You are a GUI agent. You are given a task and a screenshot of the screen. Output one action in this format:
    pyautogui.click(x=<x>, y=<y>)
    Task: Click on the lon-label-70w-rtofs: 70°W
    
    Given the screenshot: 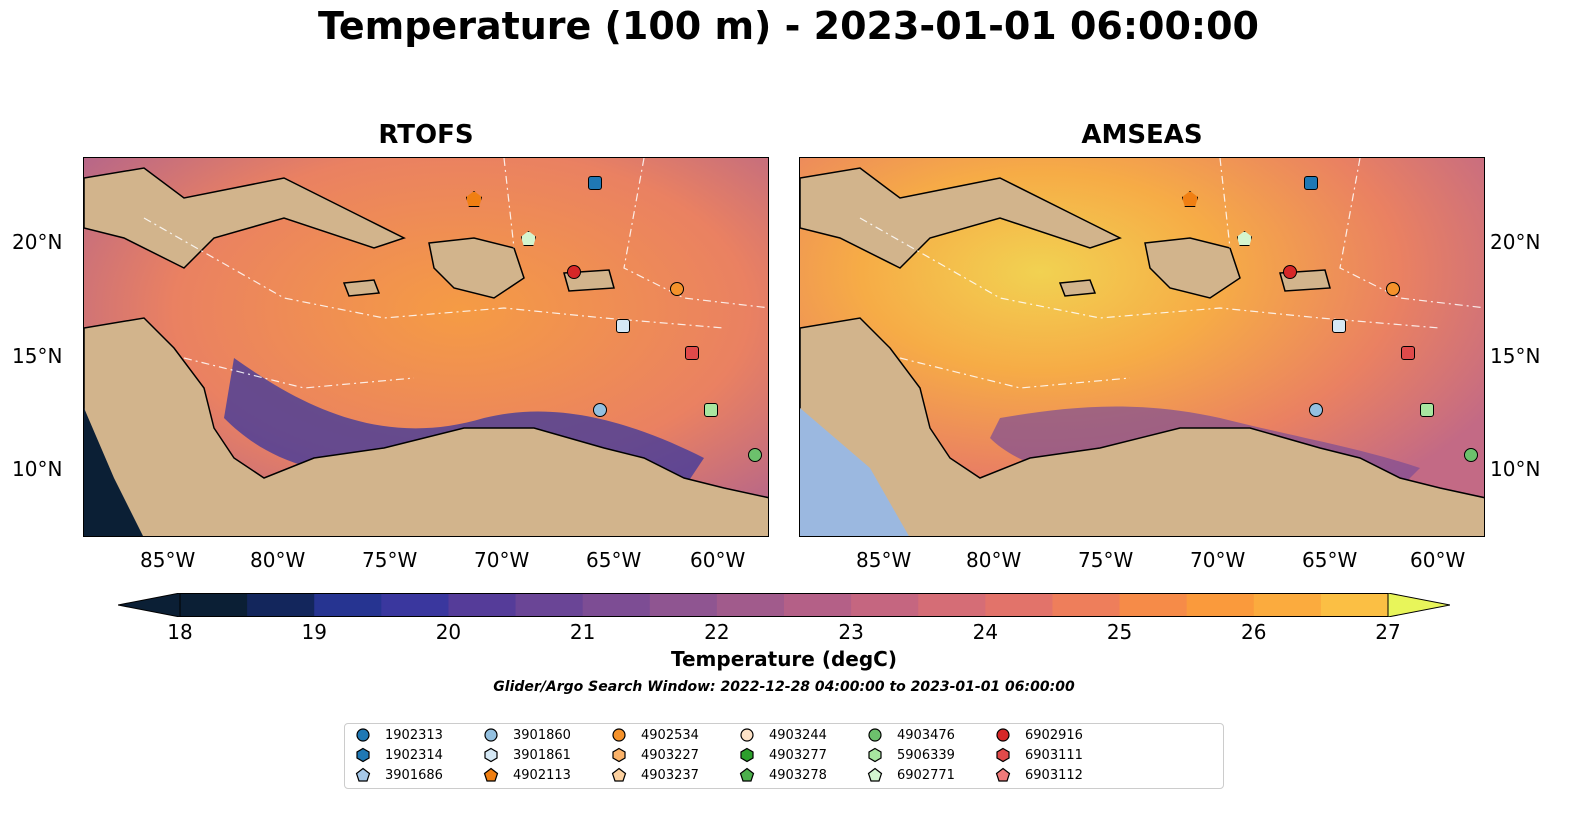 What is the action you would take?
    pyautogui.click(x=502, y=560)
    